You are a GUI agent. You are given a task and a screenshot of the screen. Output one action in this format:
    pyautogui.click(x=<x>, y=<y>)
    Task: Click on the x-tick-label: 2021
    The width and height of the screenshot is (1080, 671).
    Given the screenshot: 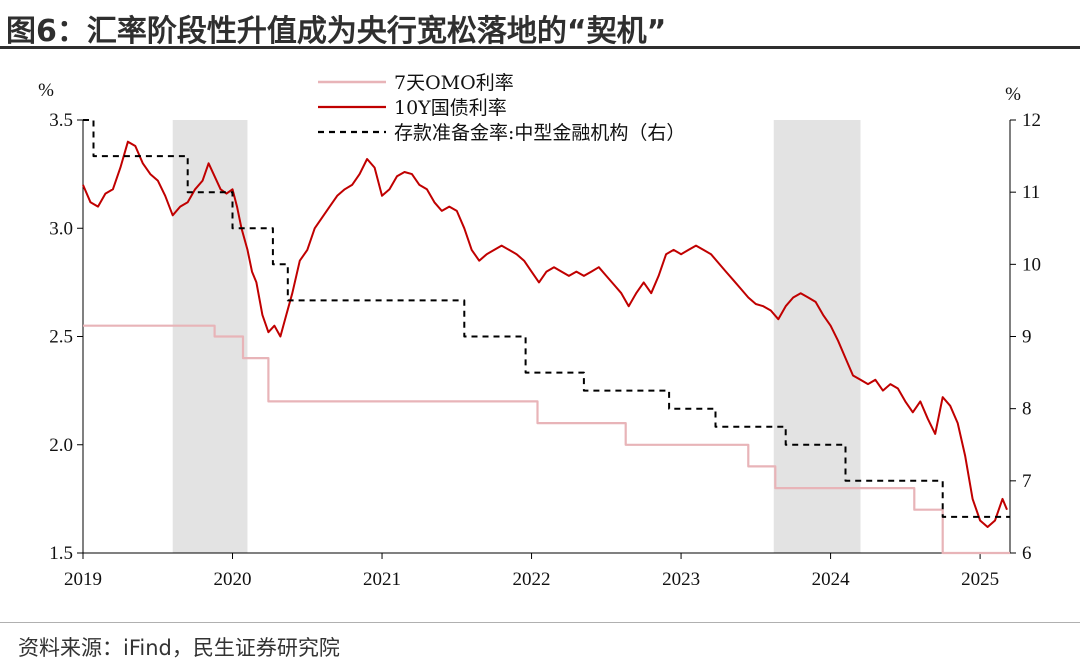 What is the action you would take?
    pyautogui.click(x=382, y=579)
    